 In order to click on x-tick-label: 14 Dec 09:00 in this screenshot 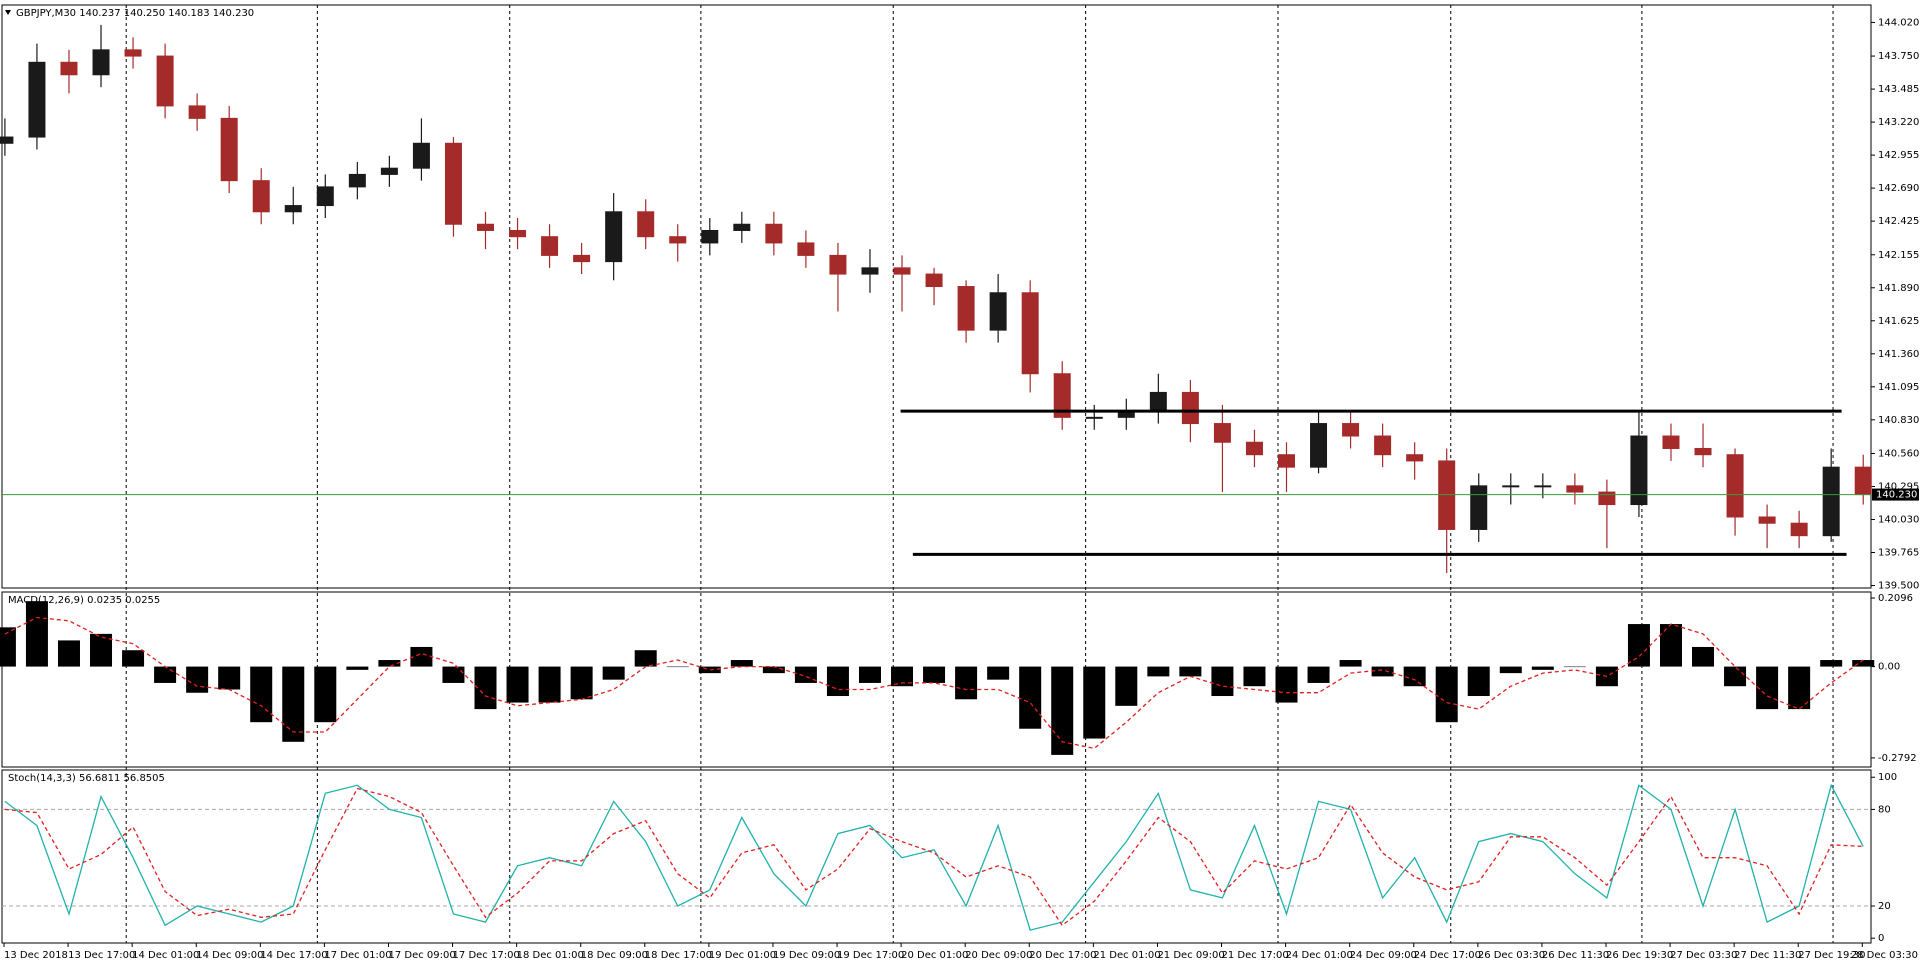, I will do `click(229, 955)`.